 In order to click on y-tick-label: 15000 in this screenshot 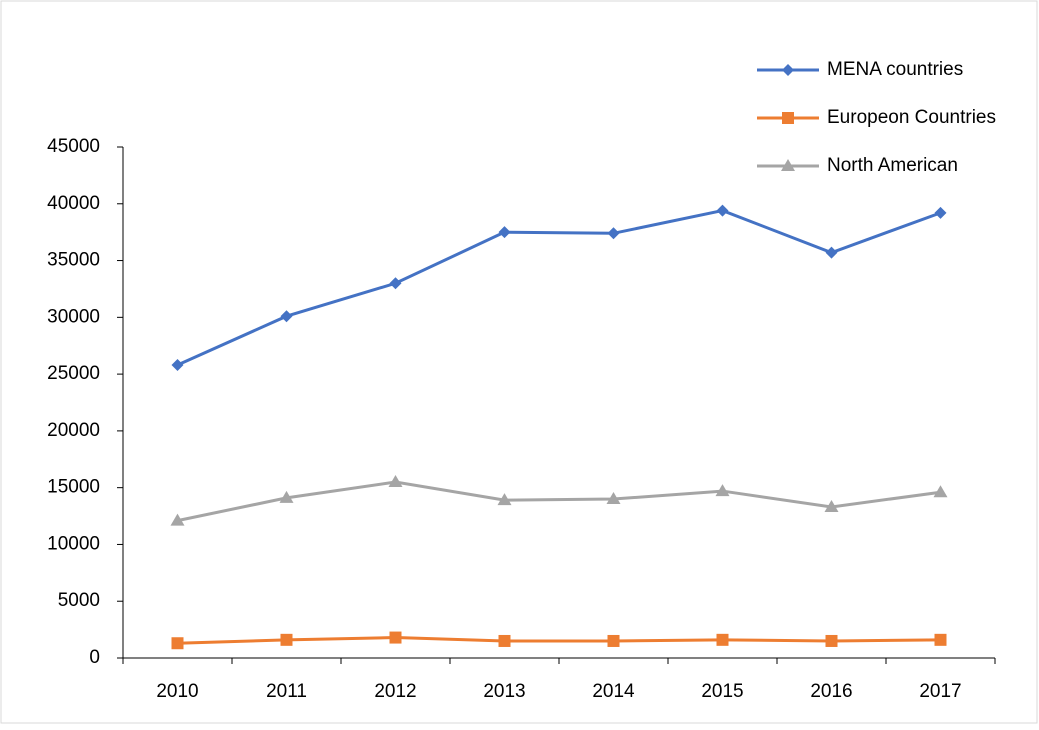, I will do `click(73, 487)`.